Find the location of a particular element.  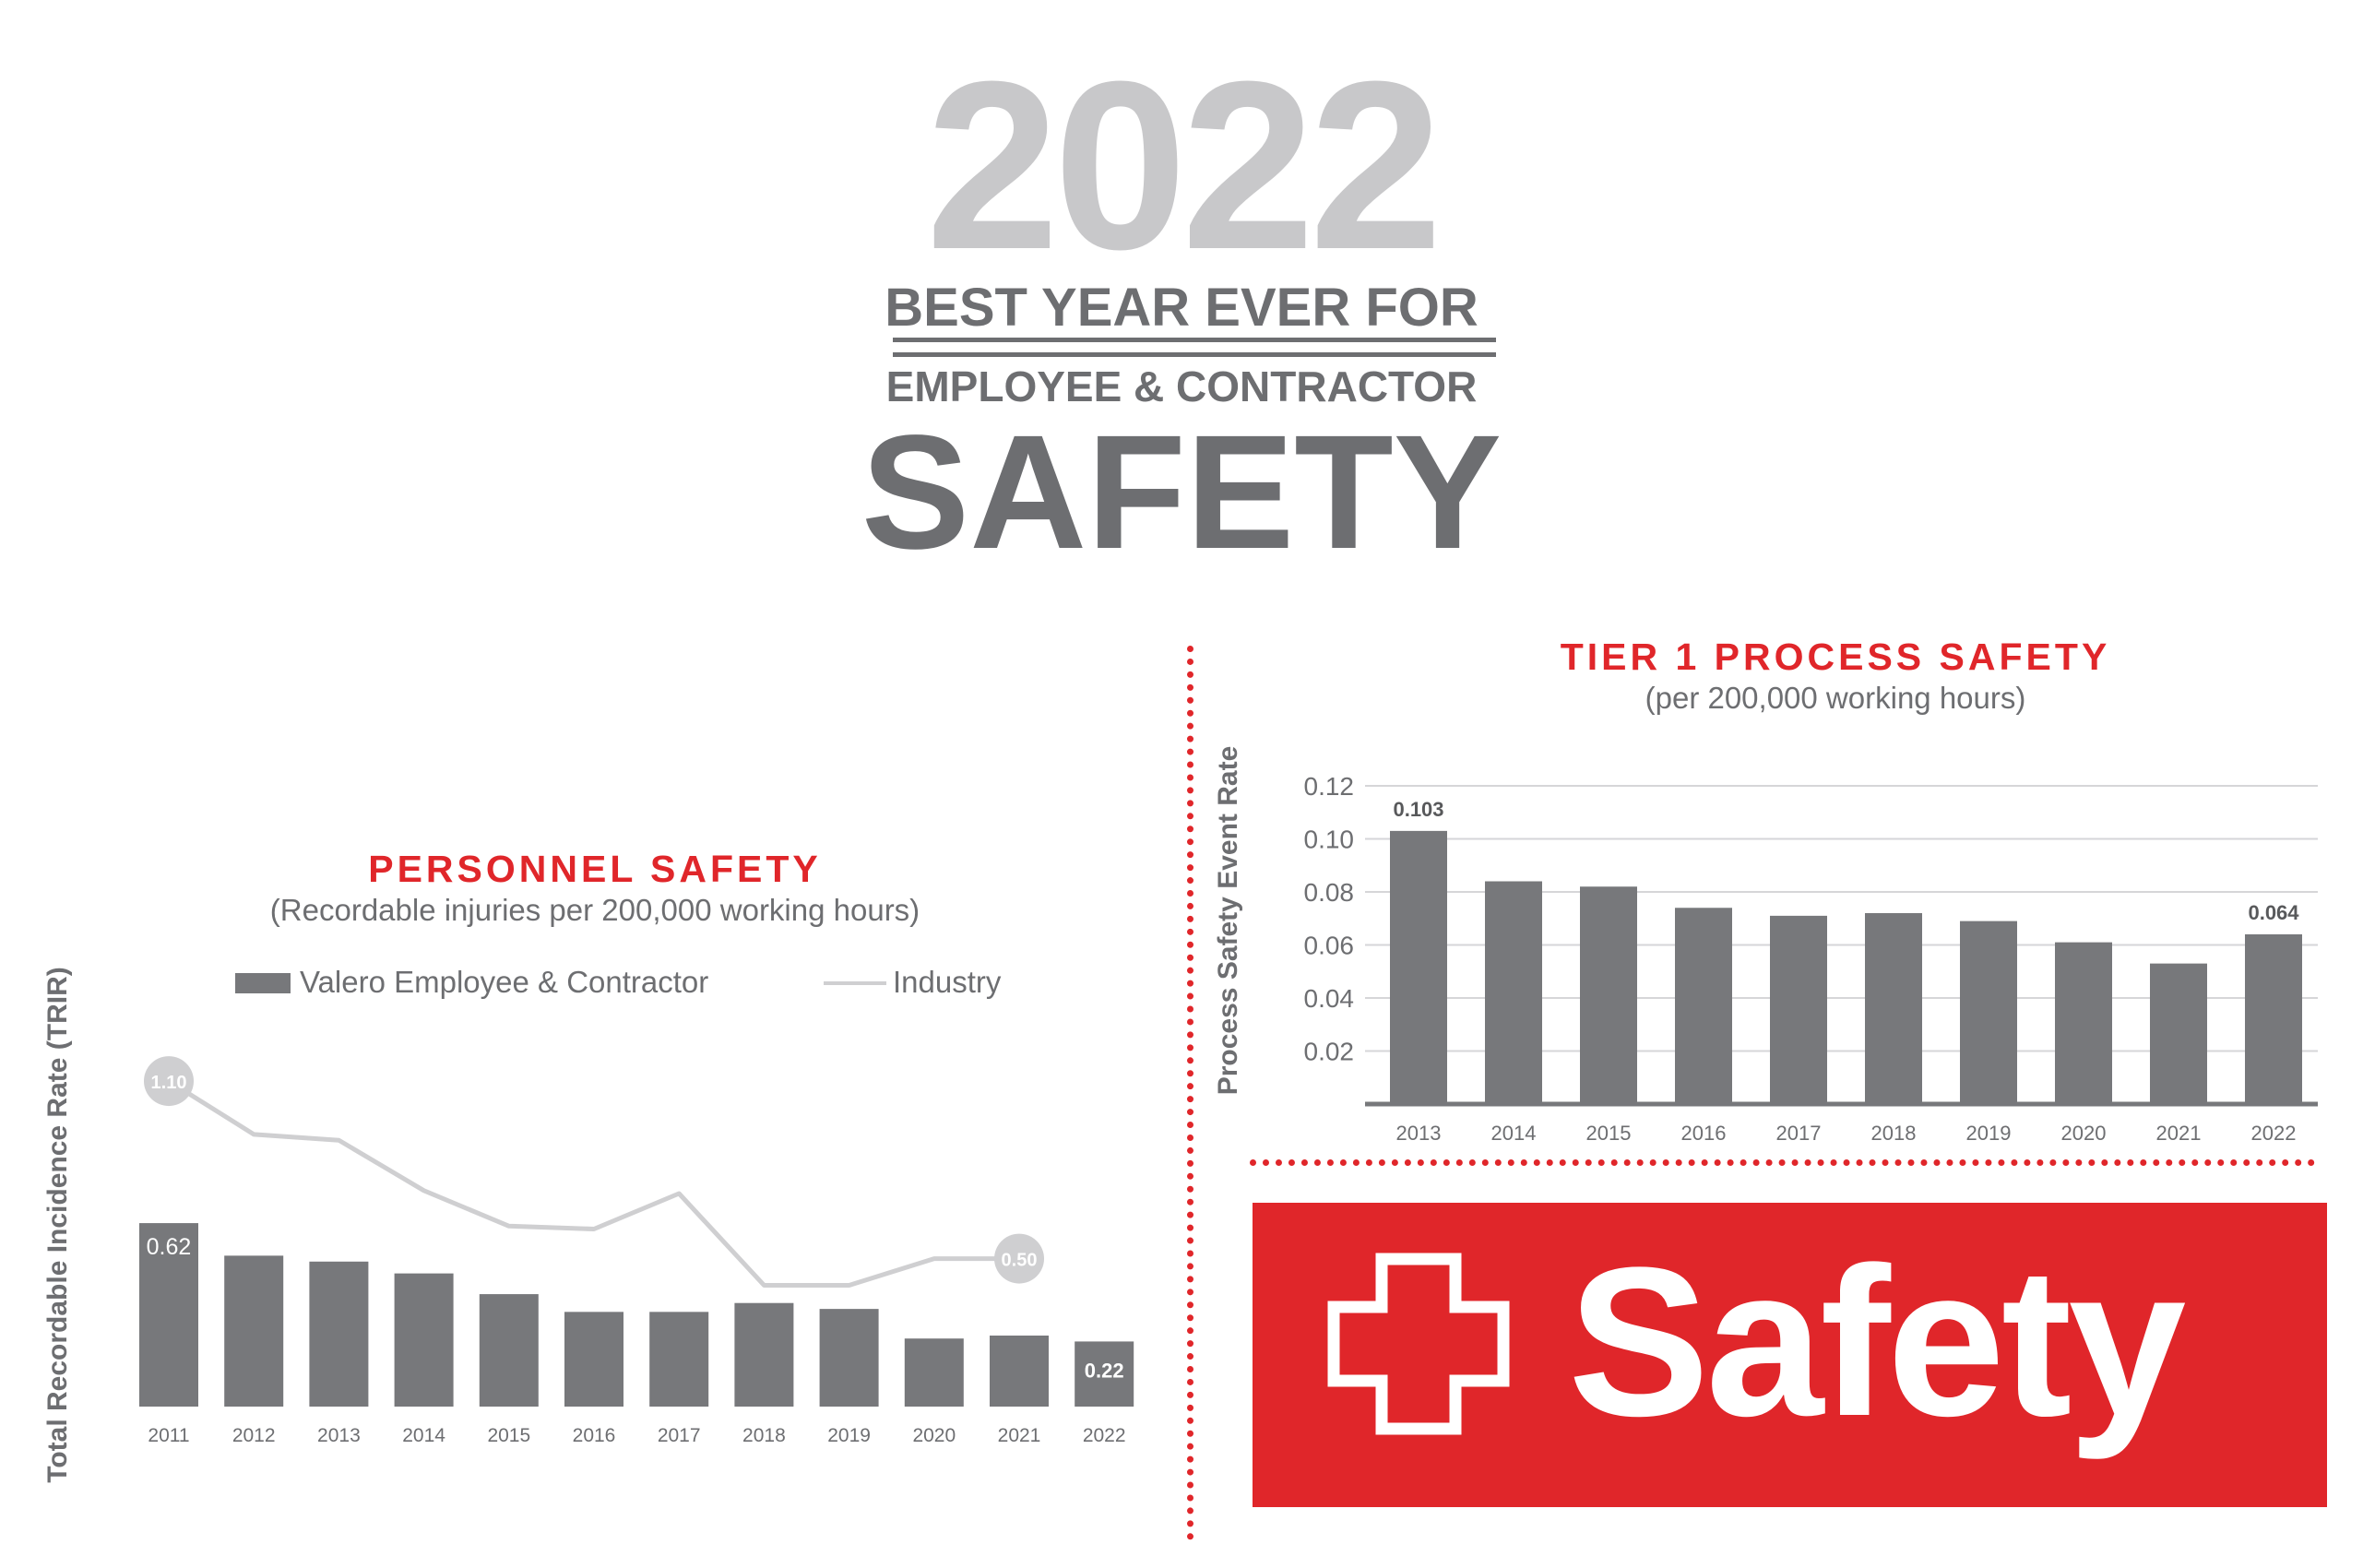

process-chart-subtitle: (per 200,000 working hours) is located at coordinates (1836, 698).